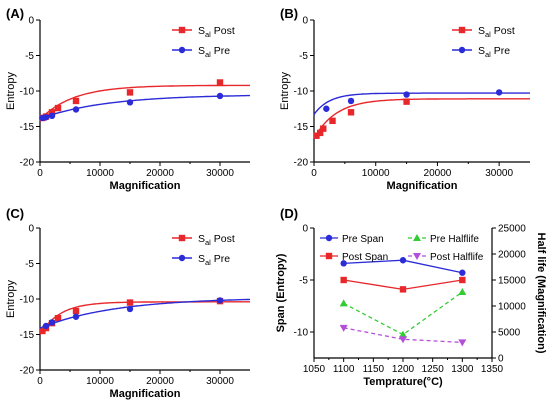 The width and height of the screenshot is (560, 405). Describe the element at coordinates (492, 369) in the screenshot. I see `x-tick-label: 1350` at that location.